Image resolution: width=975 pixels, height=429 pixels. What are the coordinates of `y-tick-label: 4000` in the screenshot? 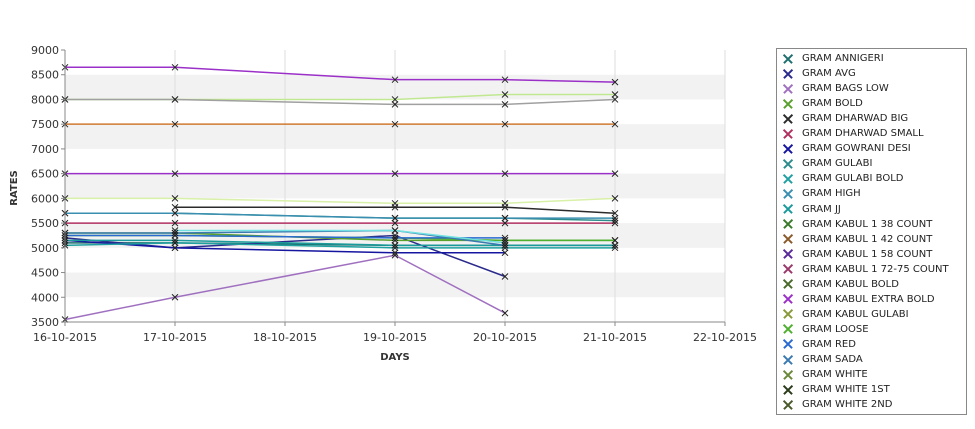 It's located at (45, 297).